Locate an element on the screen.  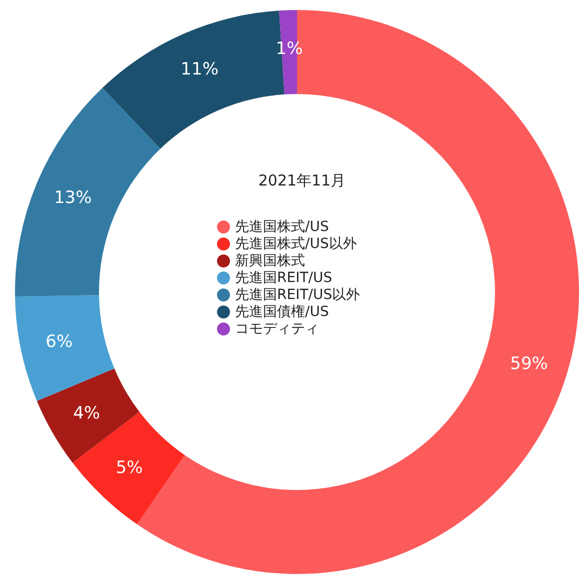
legend-label: 先進国株式/US以外 is located at coordinates (296, 244).